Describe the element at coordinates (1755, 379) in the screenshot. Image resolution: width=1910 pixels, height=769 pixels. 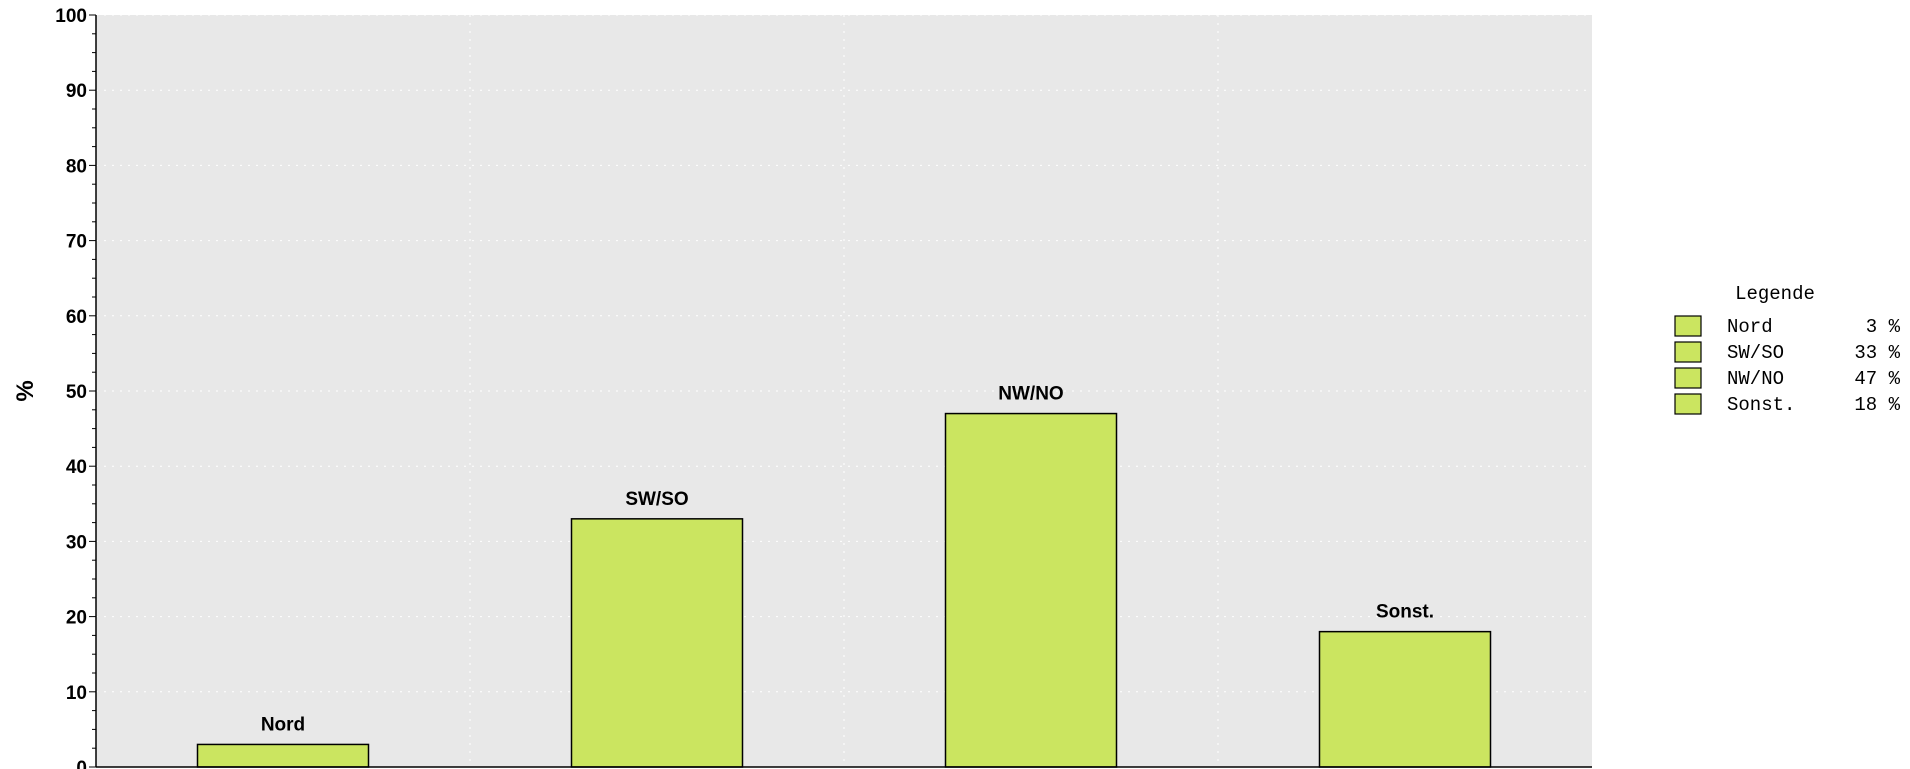
I see `legend-entry-name: NW/NO` at that location.